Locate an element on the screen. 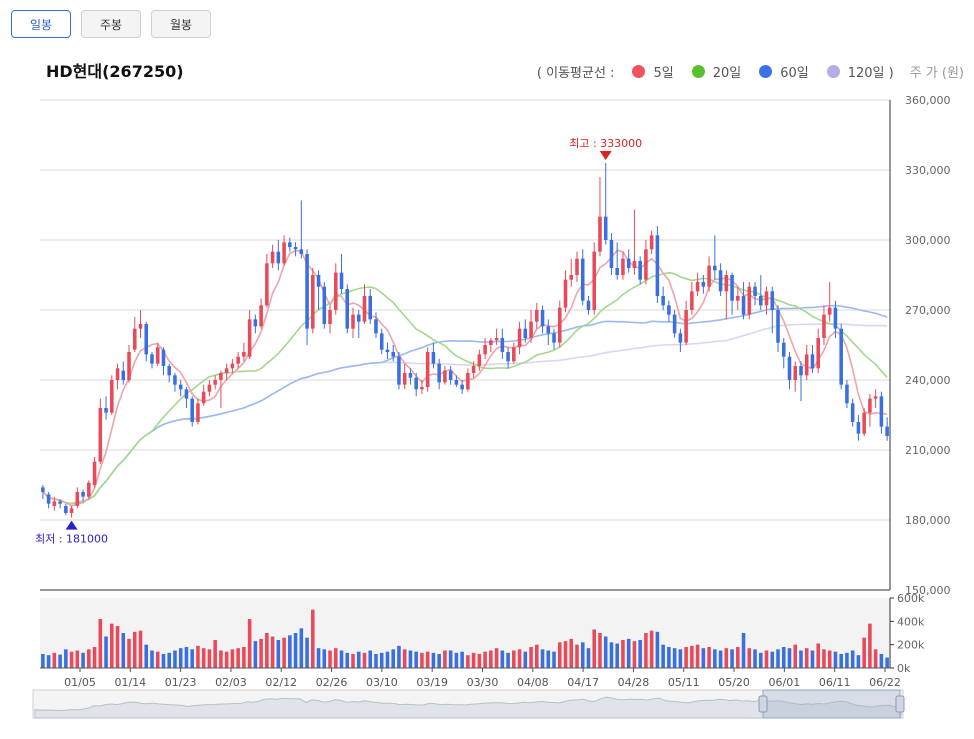  date-tick-label: 06/22 is located at coordinates (885, 682).